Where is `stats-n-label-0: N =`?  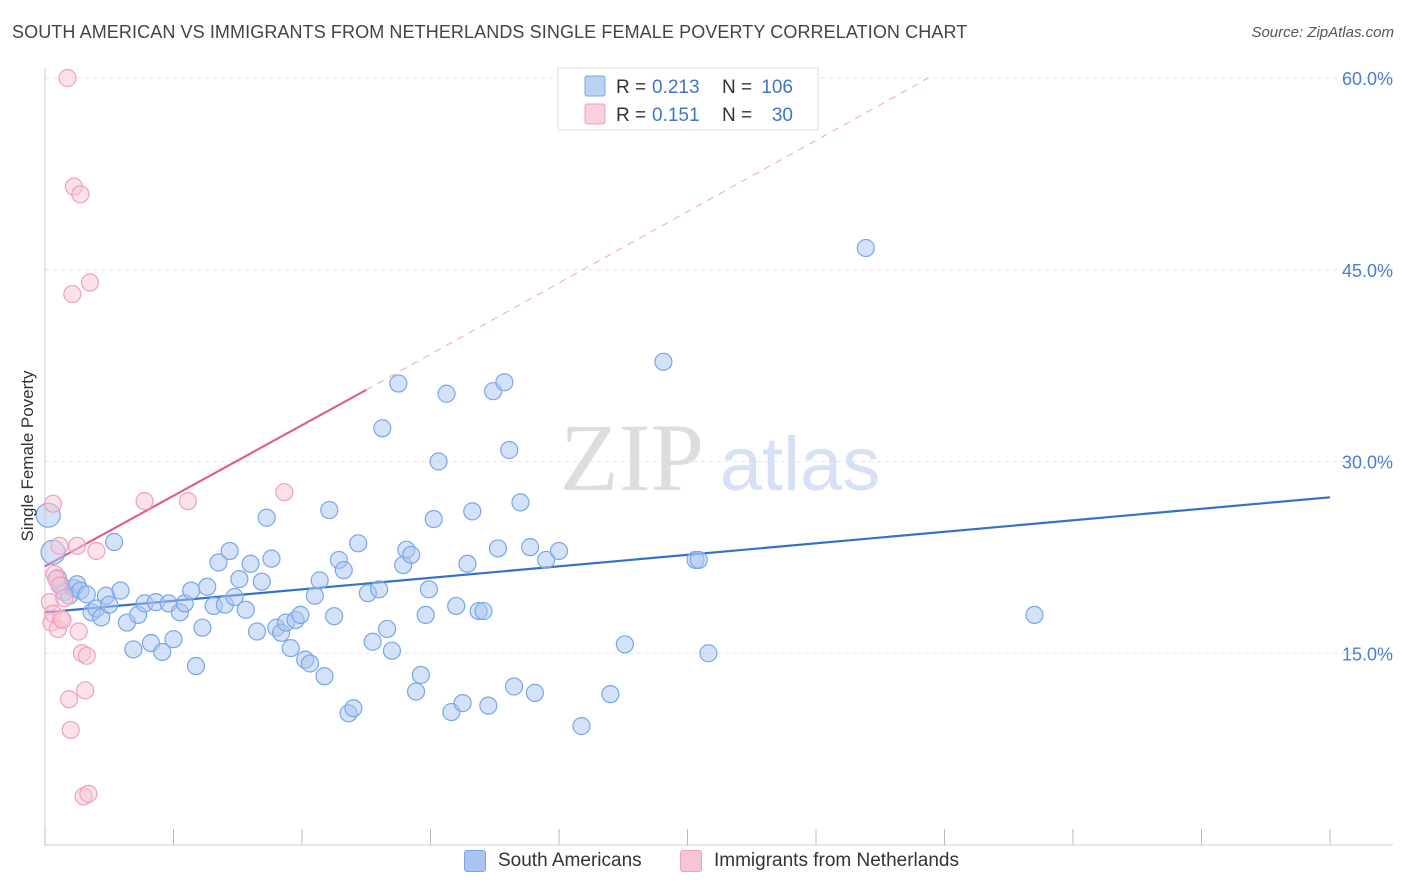
stats-n-label-0: N = is located at coordinates (737, 87).